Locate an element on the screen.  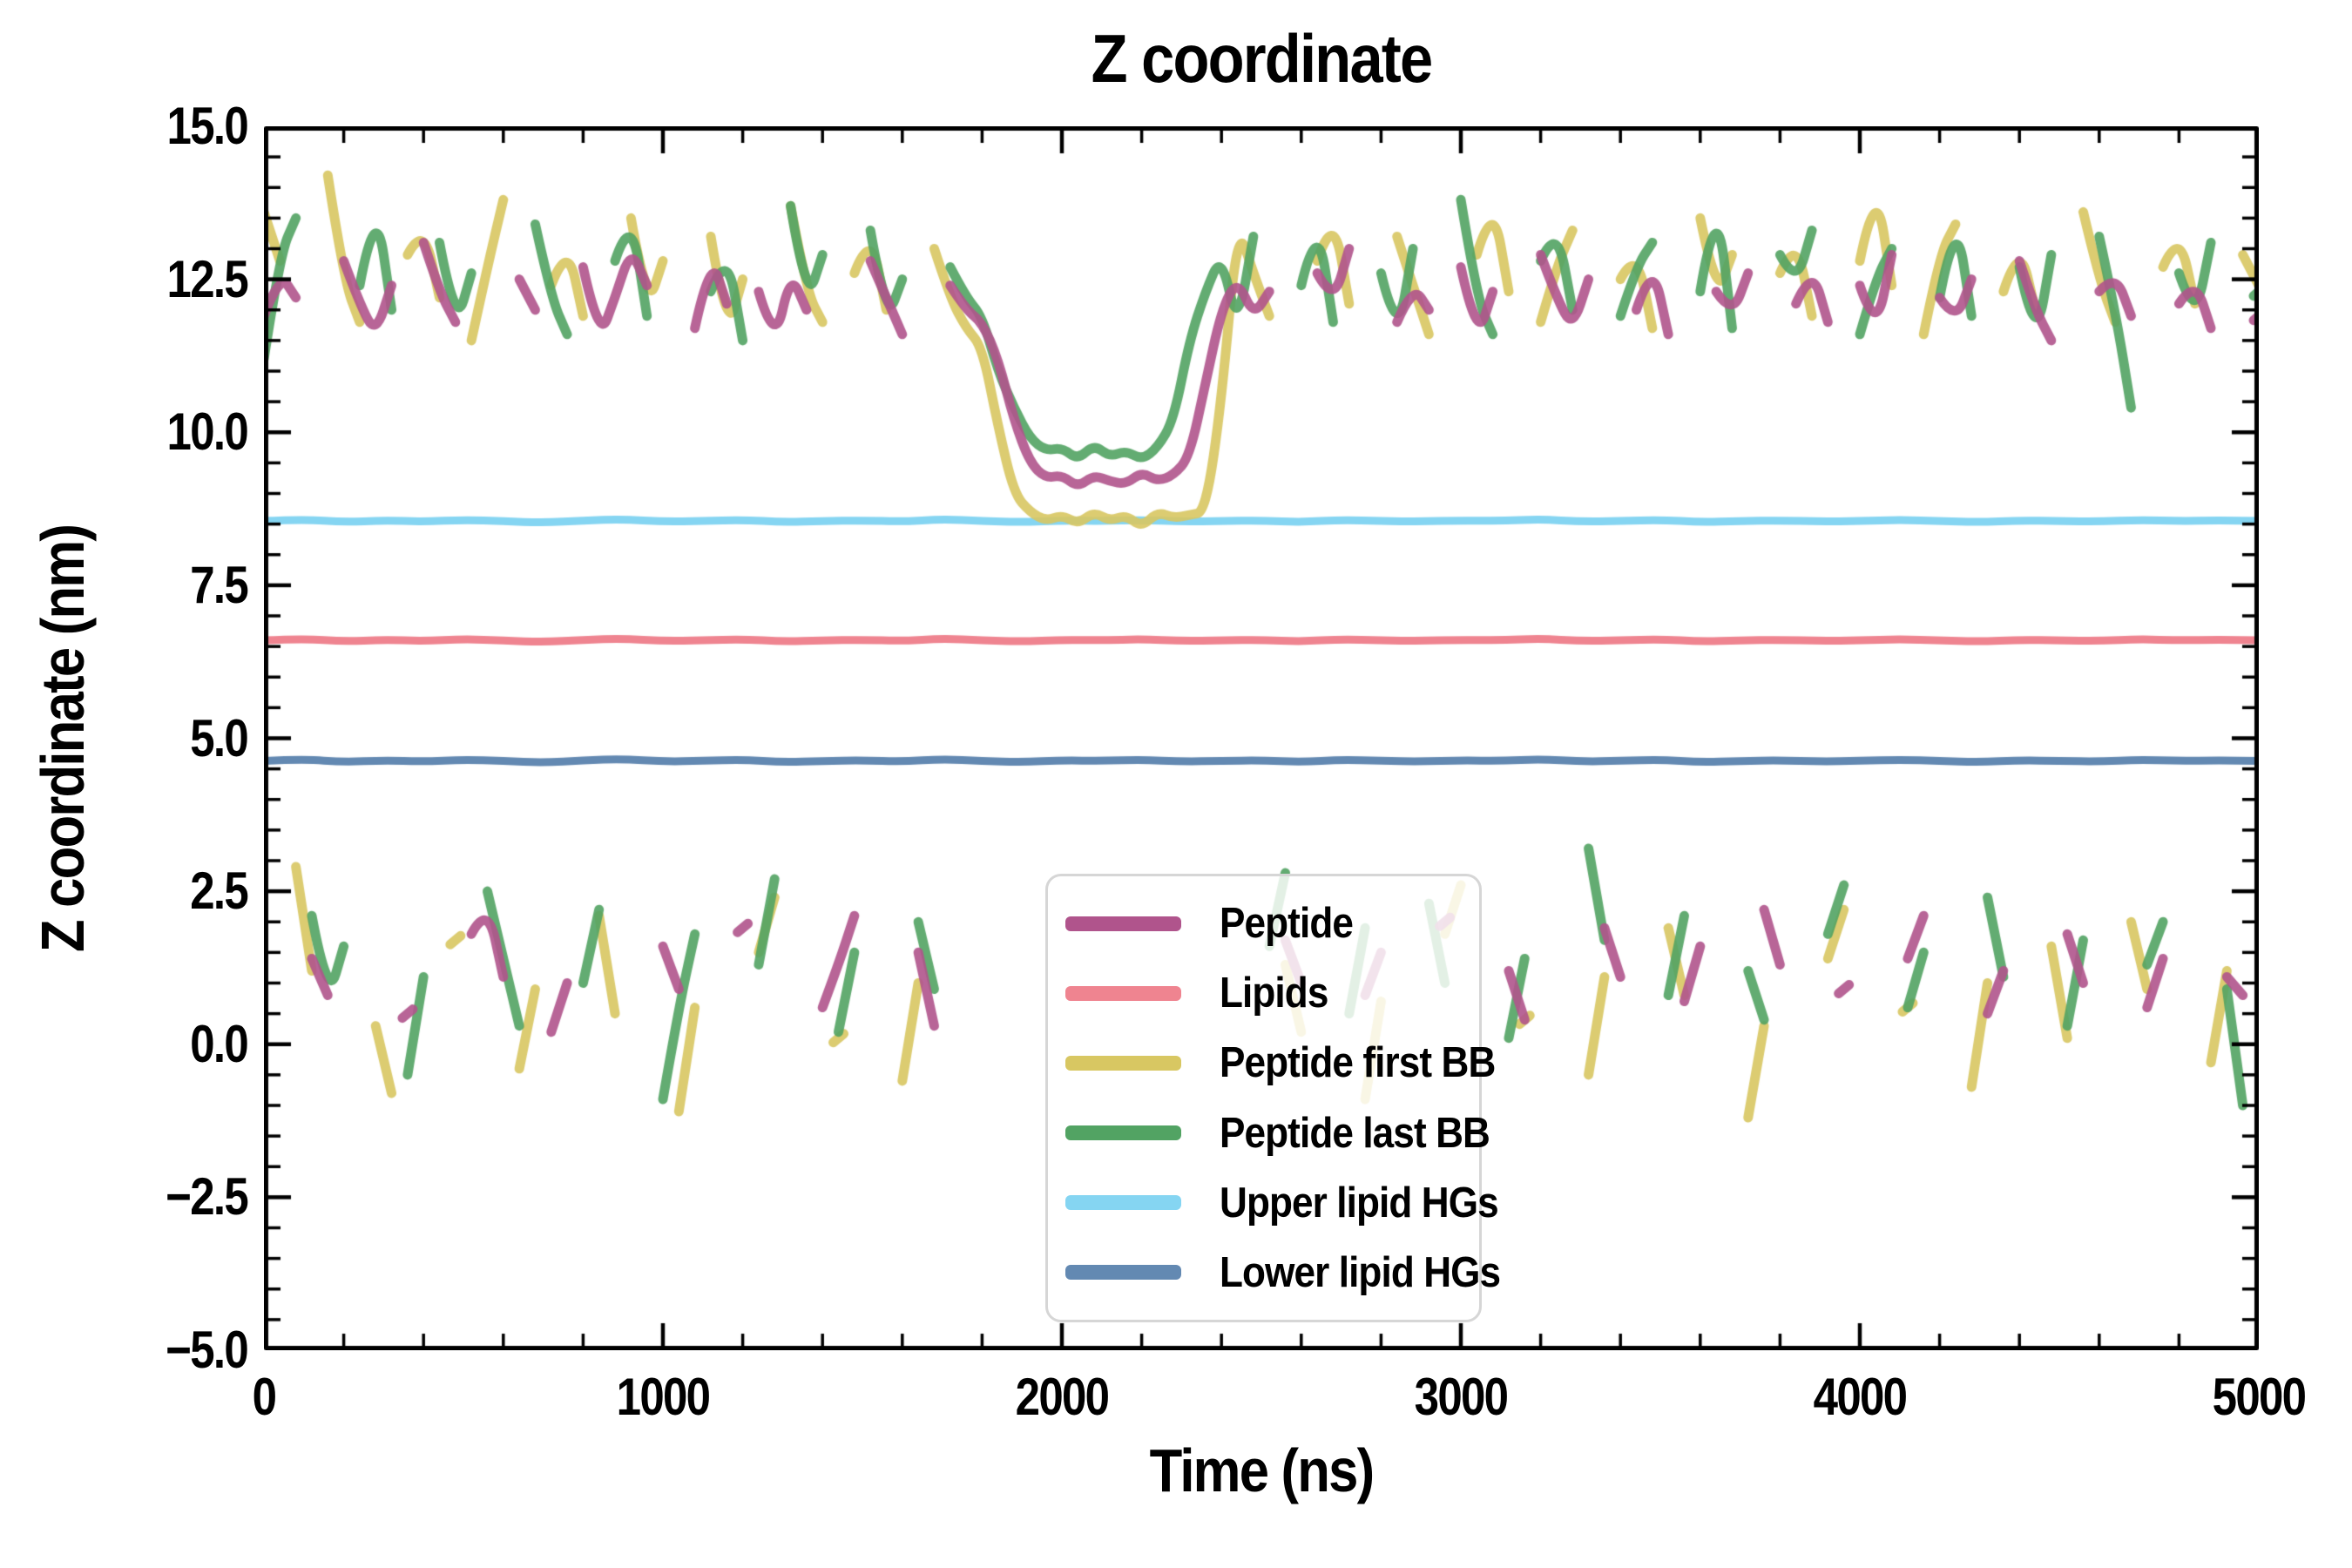
y-tick-label: 0.0 is located at coordinates (220, 1044).